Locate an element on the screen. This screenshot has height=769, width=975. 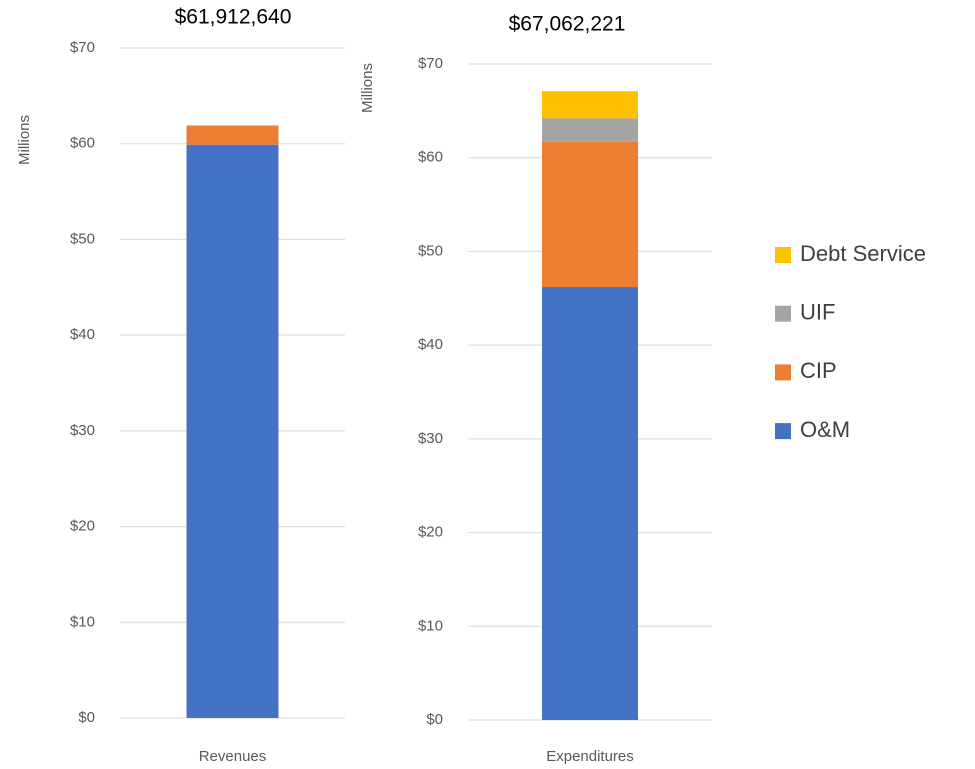
chart-title: $67,062,221 is located at coordinates (567, 24).